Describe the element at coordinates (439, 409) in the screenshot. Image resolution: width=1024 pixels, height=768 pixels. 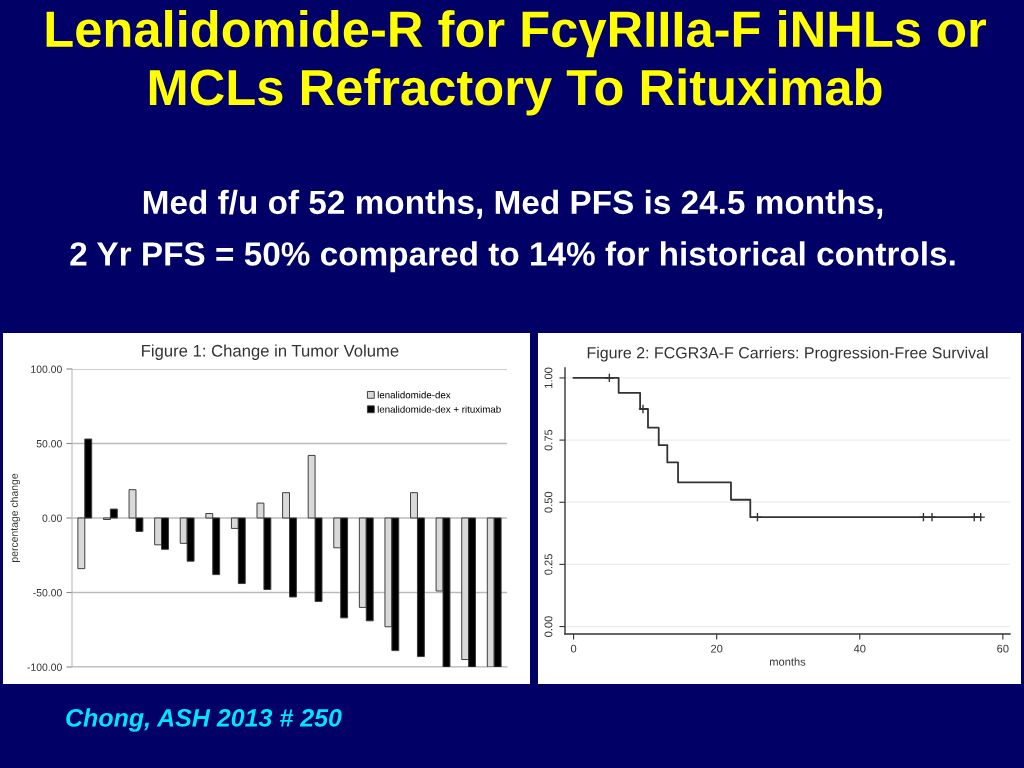
I see `legend-label: lenalidomide-dex + rituximab` at that location.